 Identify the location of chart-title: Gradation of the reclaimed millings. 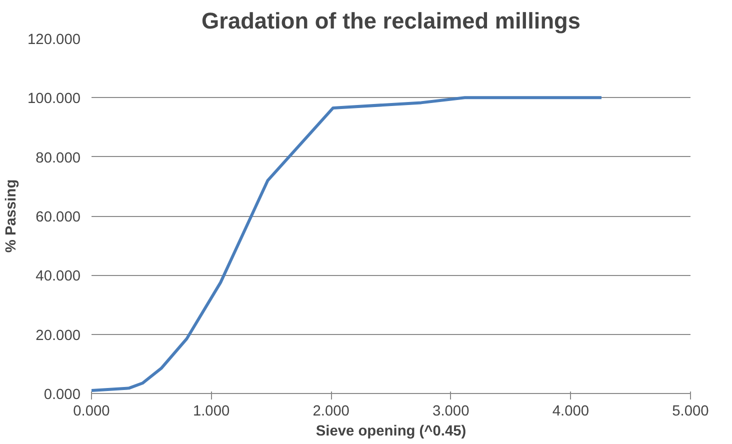
(391, 21).